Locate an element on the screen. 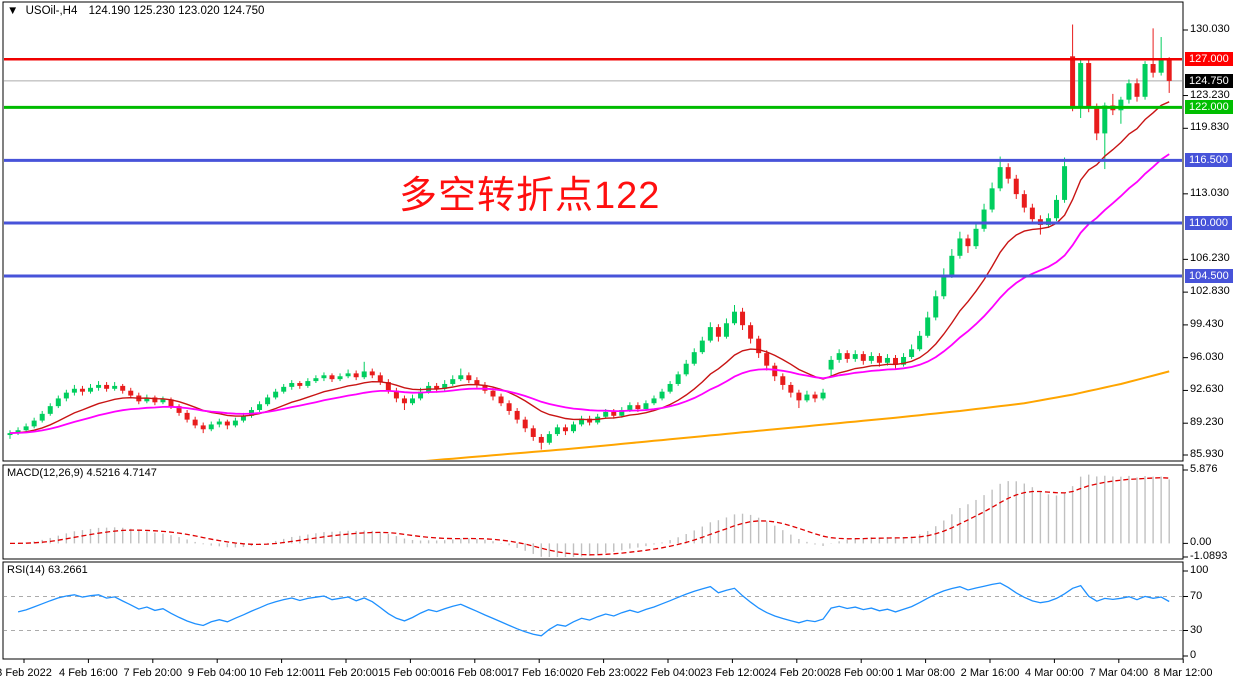 The image size is (1238, 687). price-tick-106.230: 106.230 is located at coordinates (1210, 258).